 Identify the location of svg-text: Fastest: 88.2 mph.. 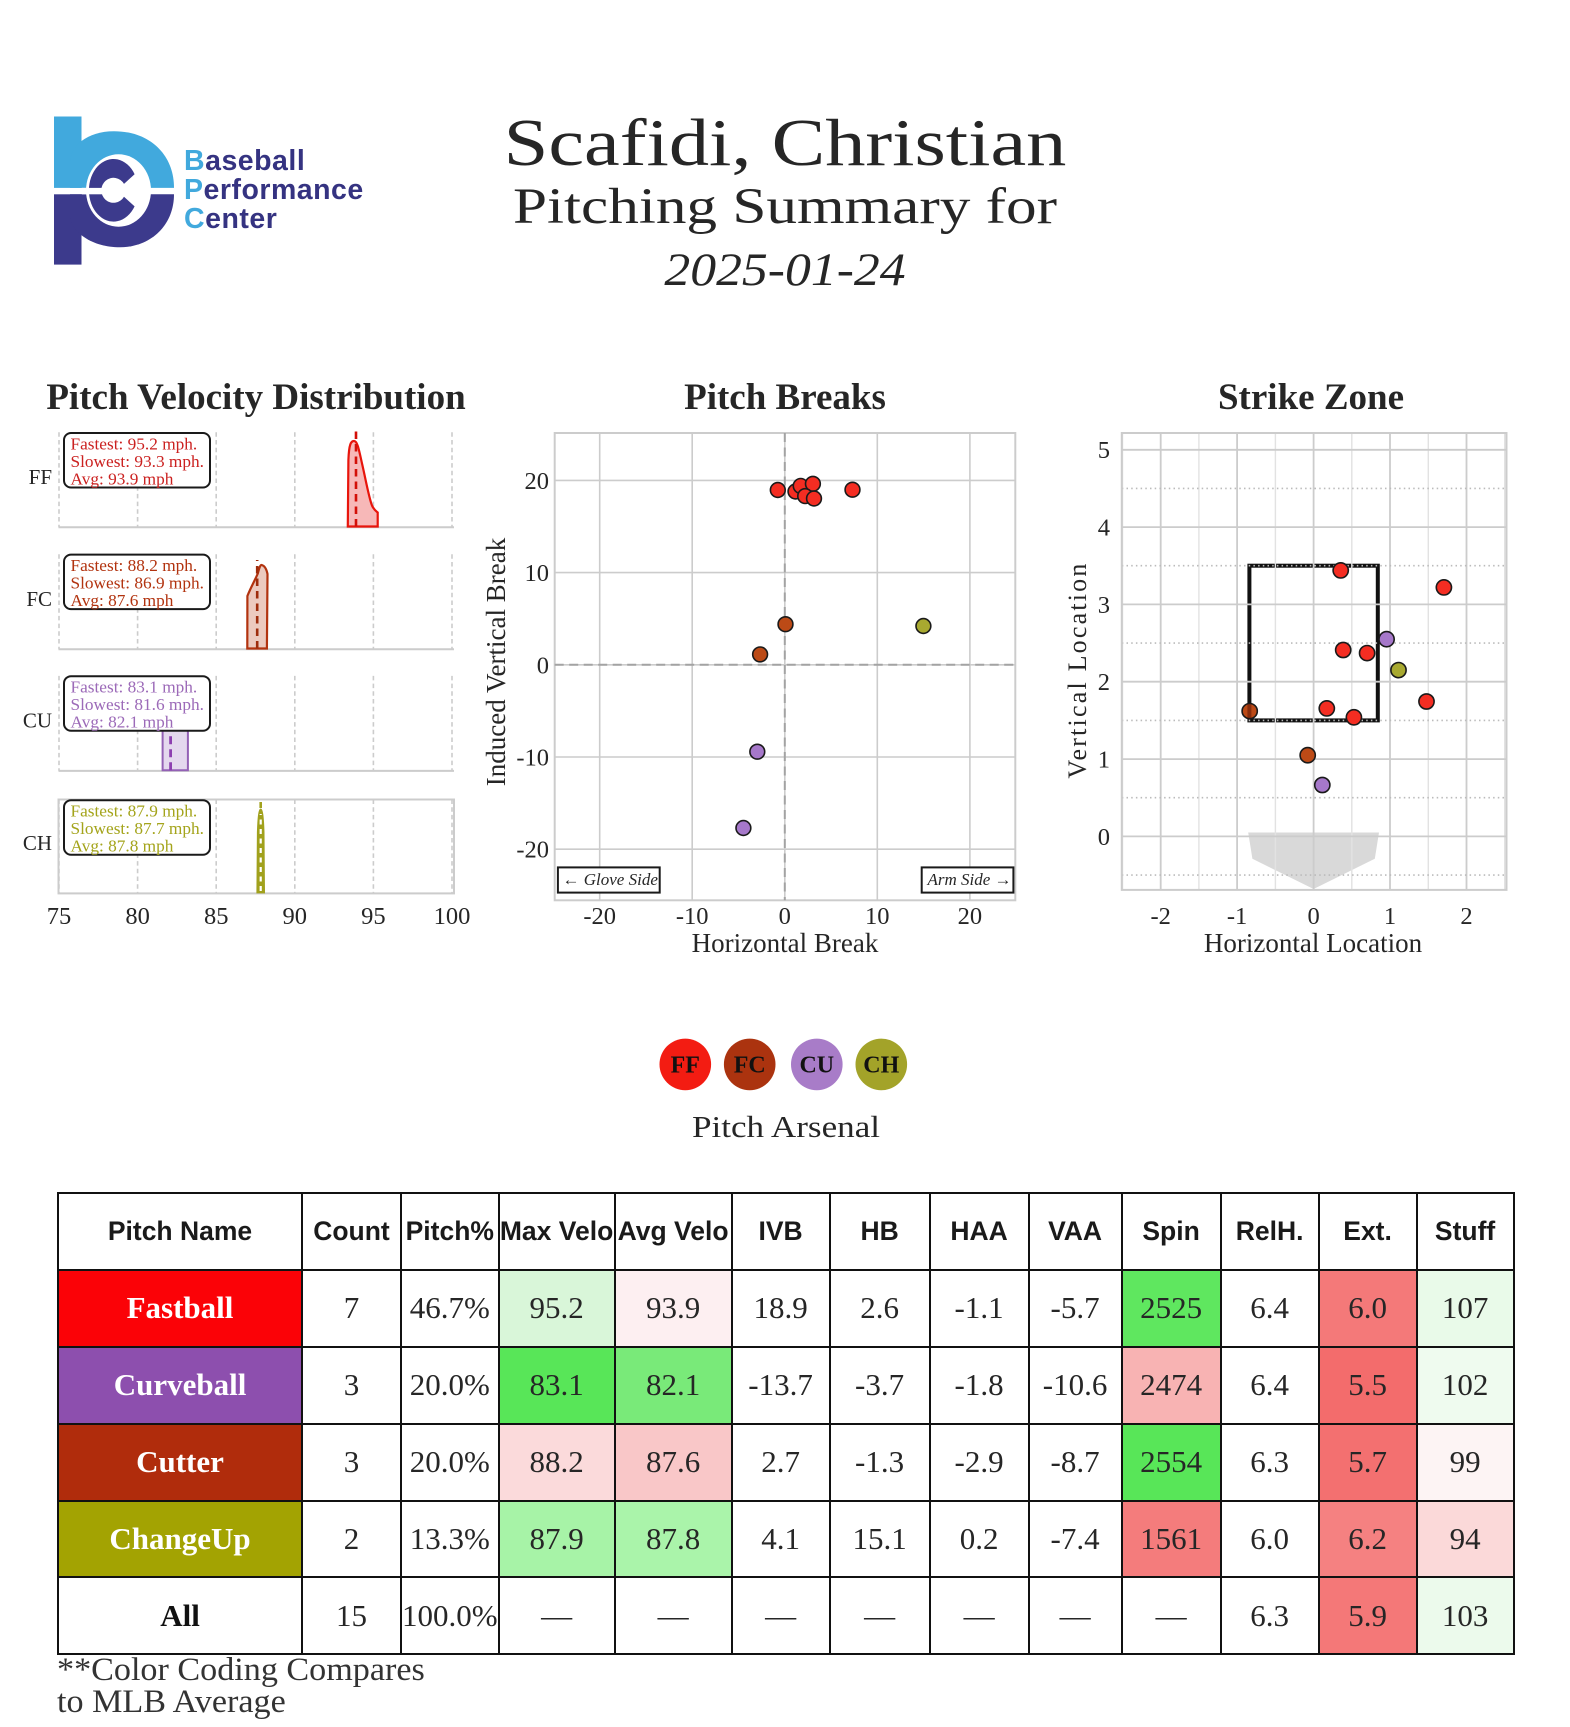
(134, 565).